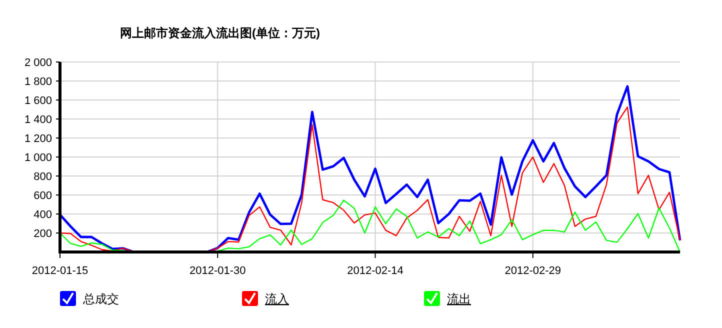  I want to click on y-tick-label: 600, so click(43, 196).